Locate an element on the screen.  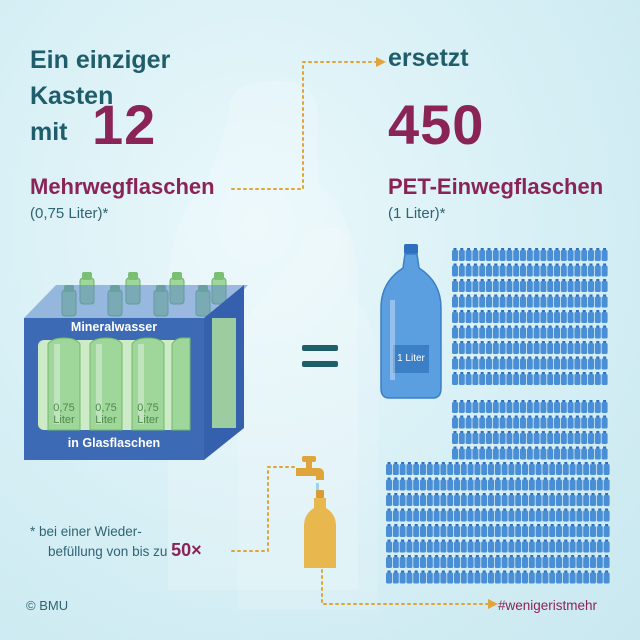
headline-line2: mit is located at coordinates (49, 132).